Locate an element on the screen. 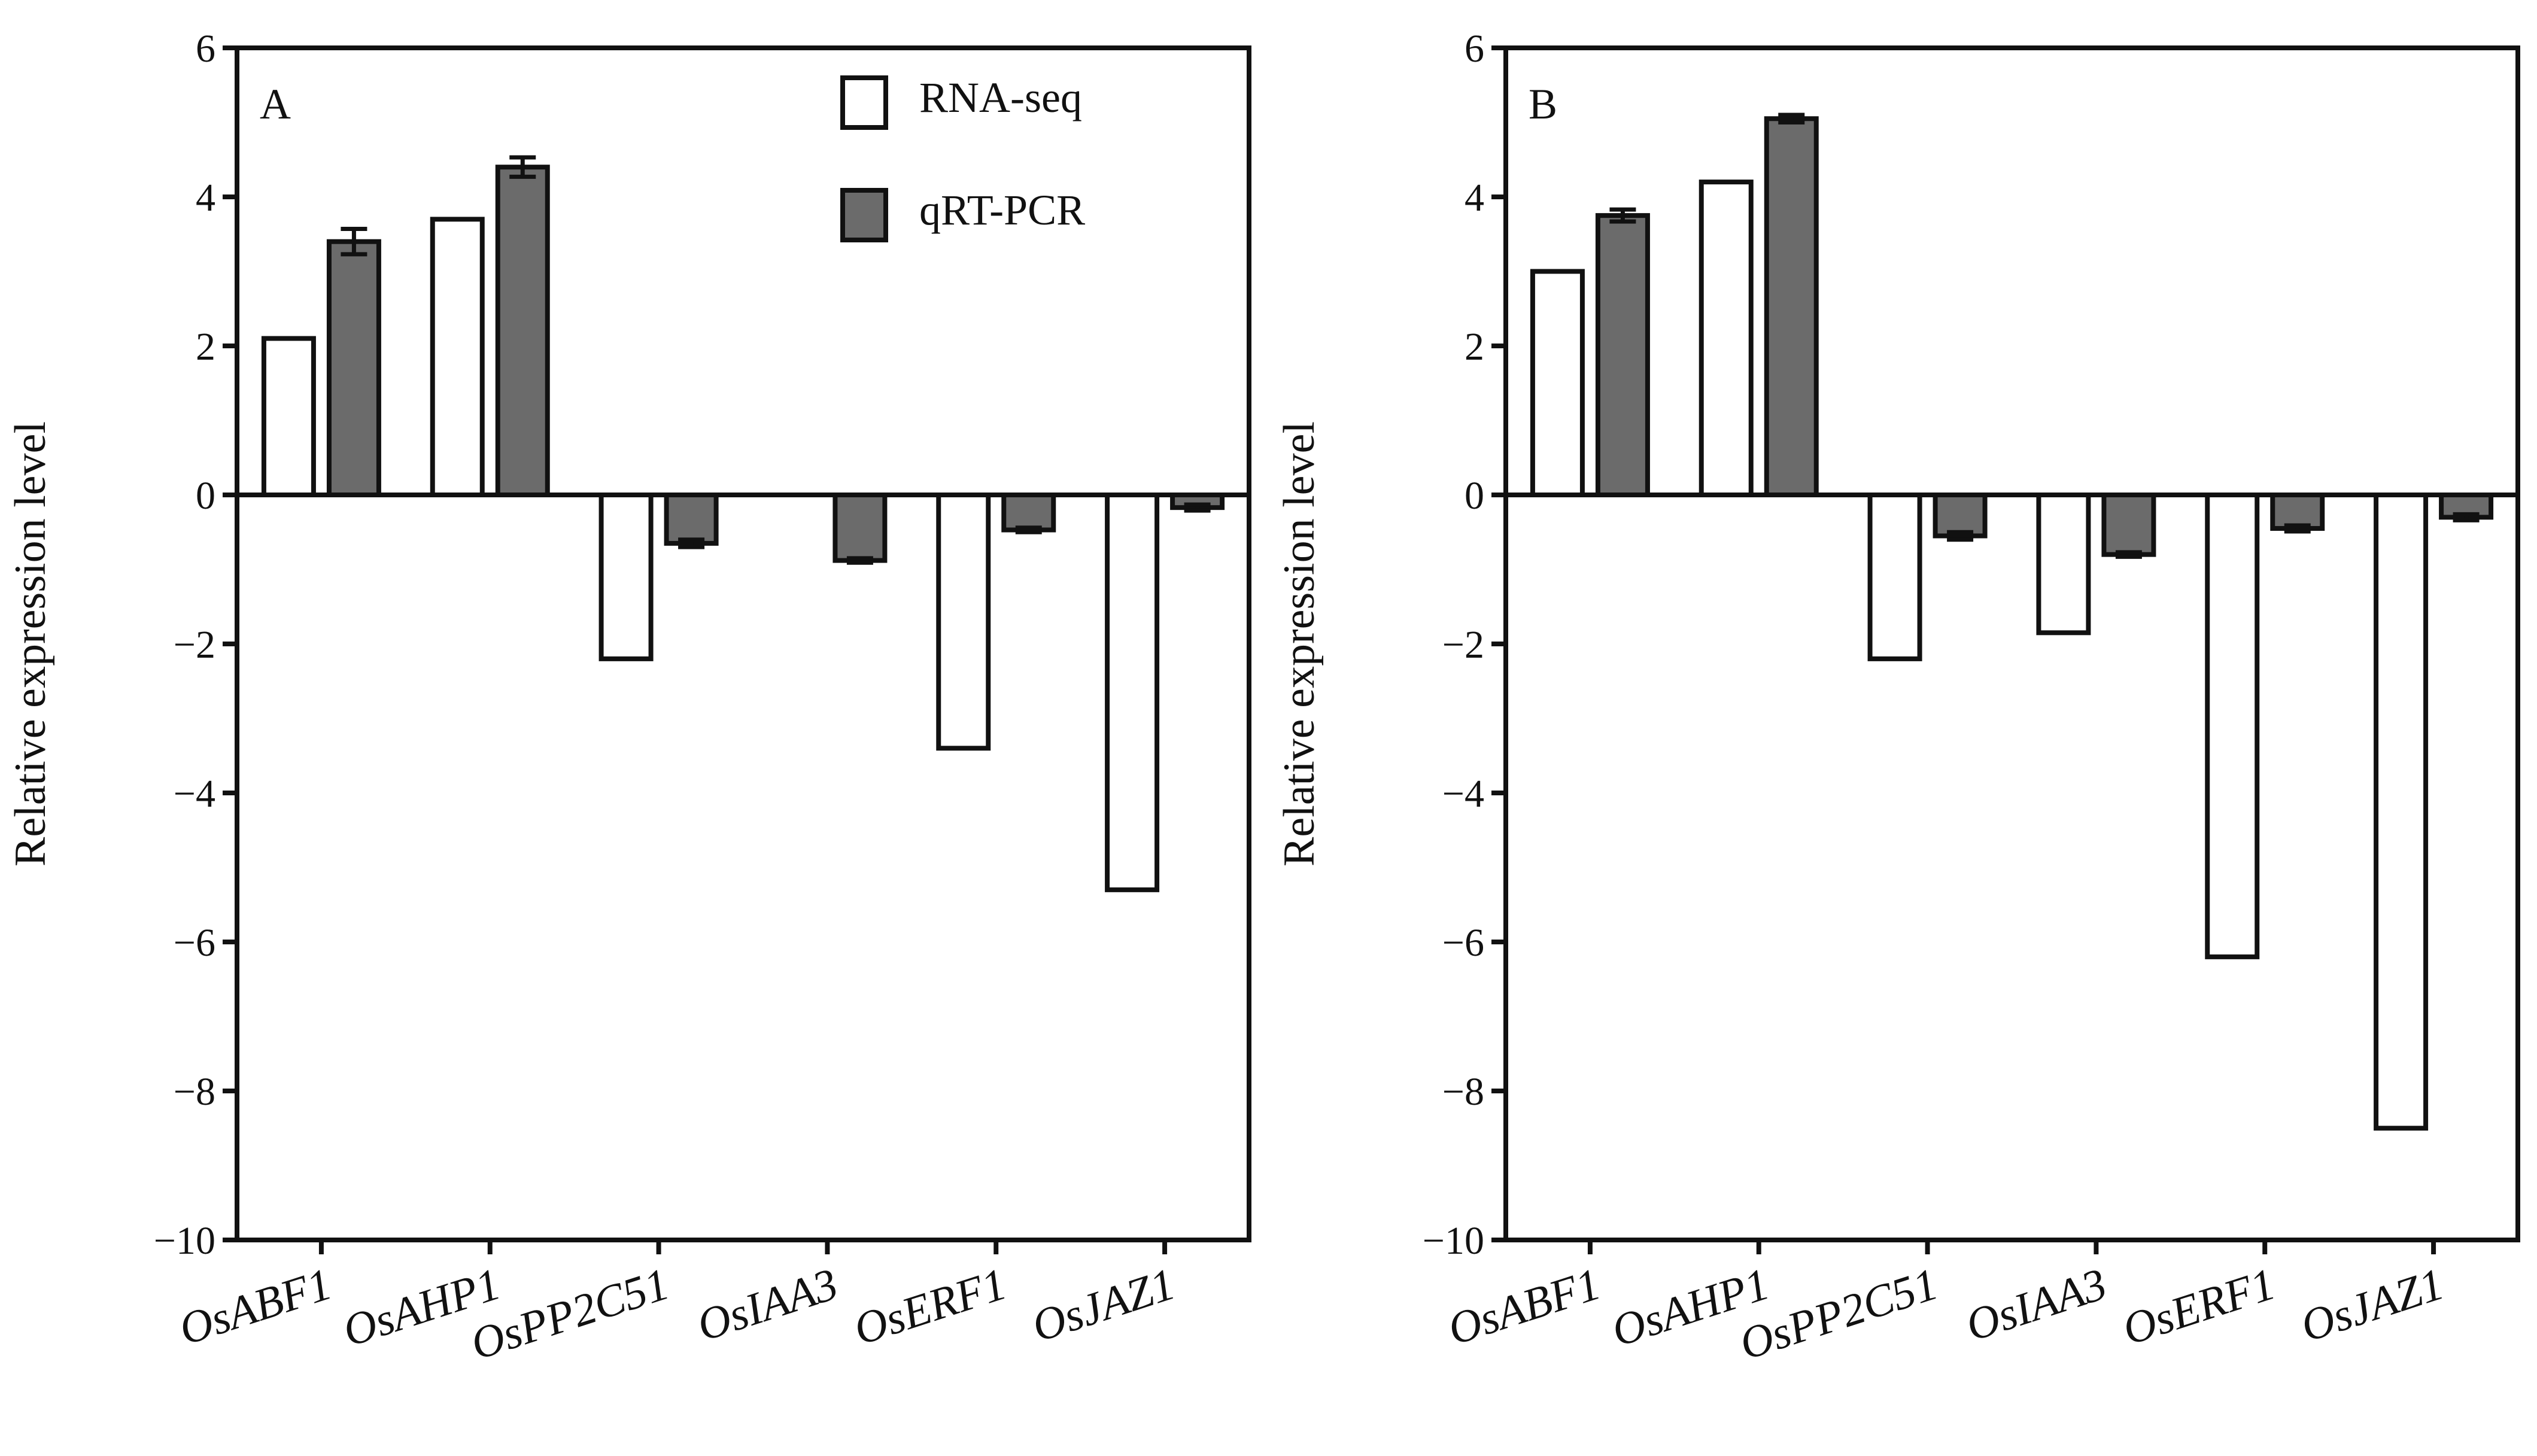 This screenshot has width=2537, height=1456. legend-label: qRT-PCR is located at coordinates (1002, 210).